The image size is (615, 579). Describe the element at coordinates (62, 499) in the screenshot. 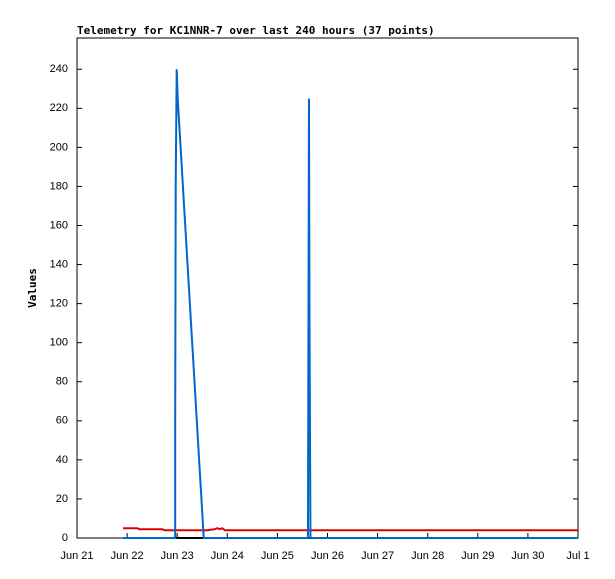

I see `y-tick-label: 20` at that location.